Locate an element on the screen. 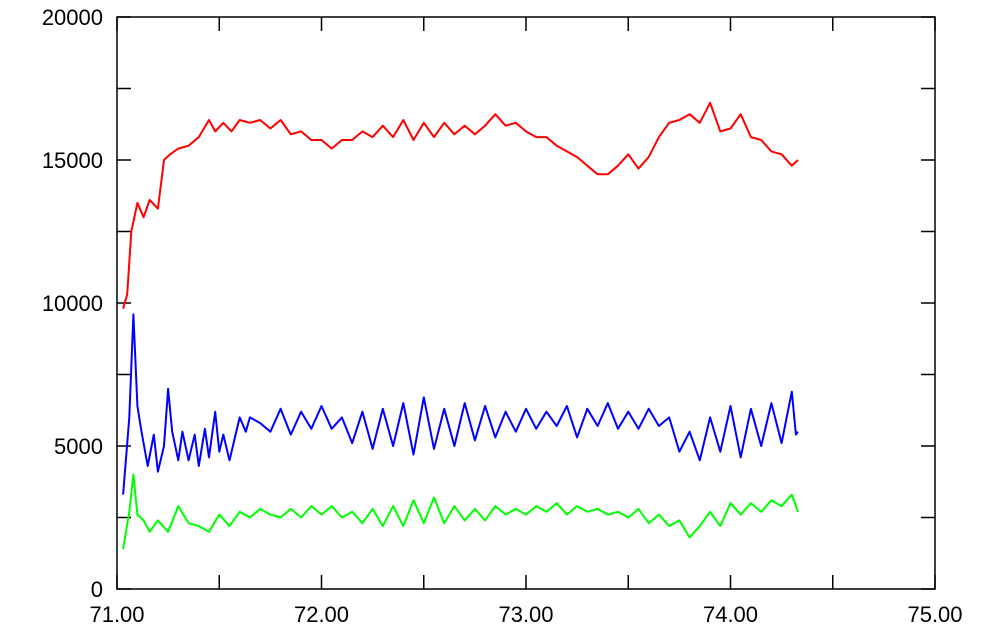 The width and height of the screenshot is (984, 637). y-tick-label: 5000 is located at coordinates (78, 446).